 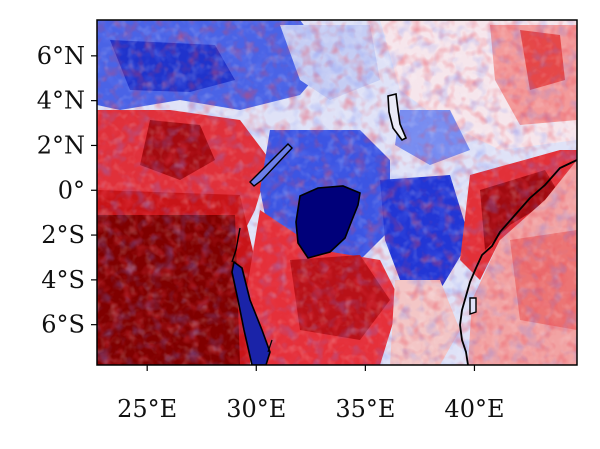 I want to click on lake-turkana, so click(x=397, y=117).